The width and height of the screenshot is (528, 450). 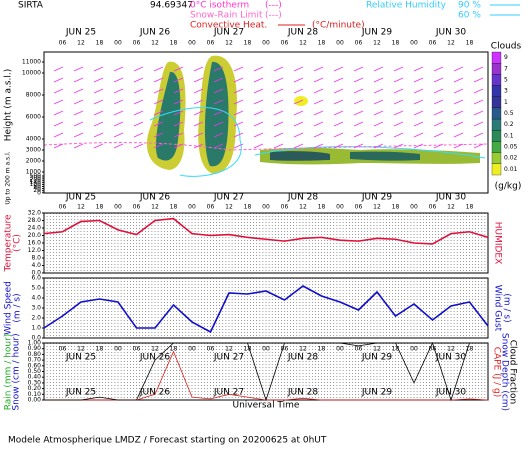 I want to click on colorbar-label: 0.2, so click(x=509, y=124).